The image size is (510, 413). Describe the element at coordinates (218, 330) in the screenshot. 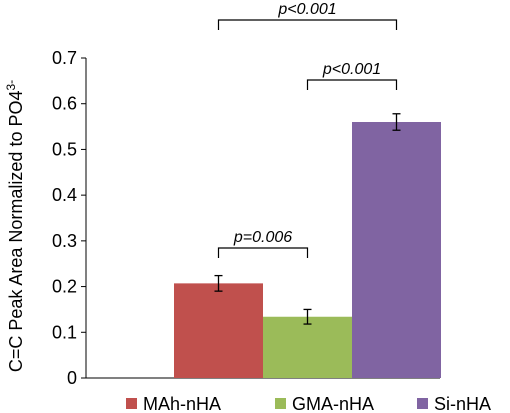

I see `bar-mah-nha` at that location.